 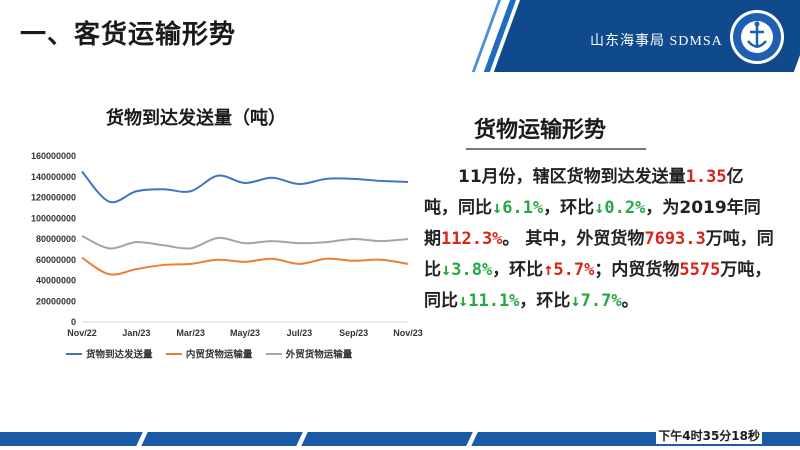 What do you see at coordinates (56, 281) in the screenshot?
I see `y-tick-label: 40000000` at bounding box center [56, 281].